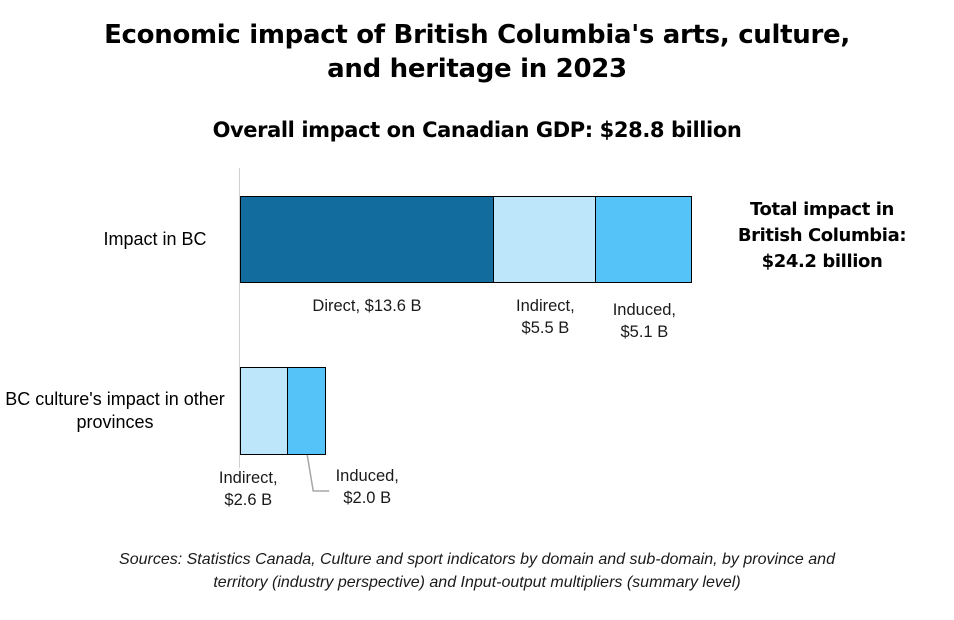 Image resolution: width=954 pixels, height=620 pixels. I want to click on data-label-indirect-bc: Indirect, $5.5 B, so click(545, 317).